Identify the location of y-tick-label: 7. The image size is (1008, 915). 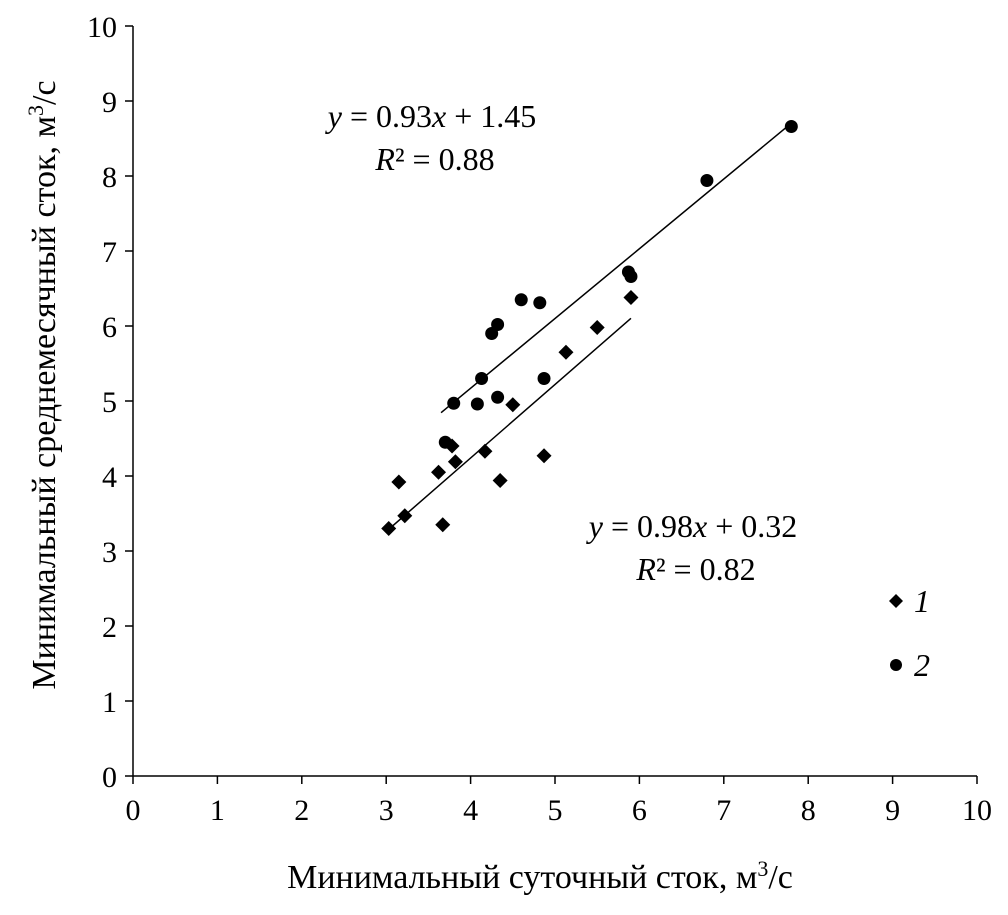
(109, 252).